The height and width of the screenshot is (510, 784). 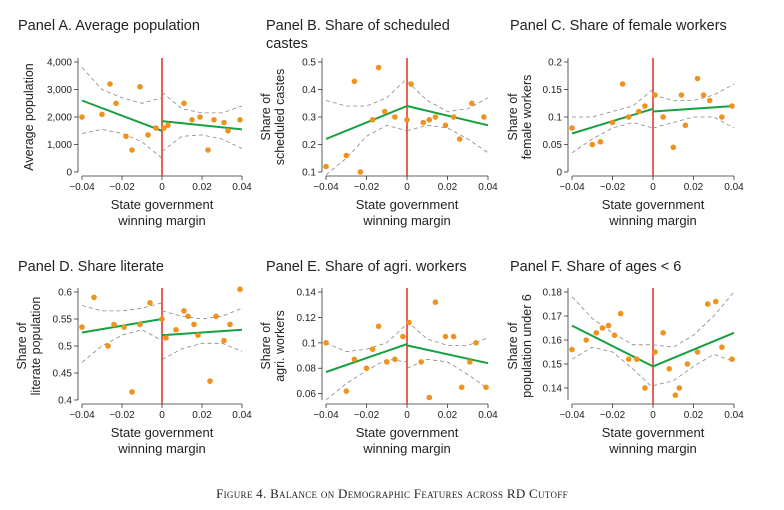 What do you see at coordinates (287, 44) in the screenshot?
I see `panel-title: castes` at bounding box center [287, 44].